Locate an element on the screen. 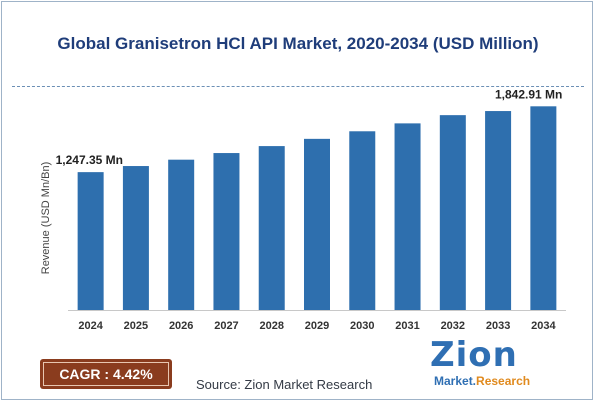  x-tick-2030: 2030 is located at coordinates (362, 326).